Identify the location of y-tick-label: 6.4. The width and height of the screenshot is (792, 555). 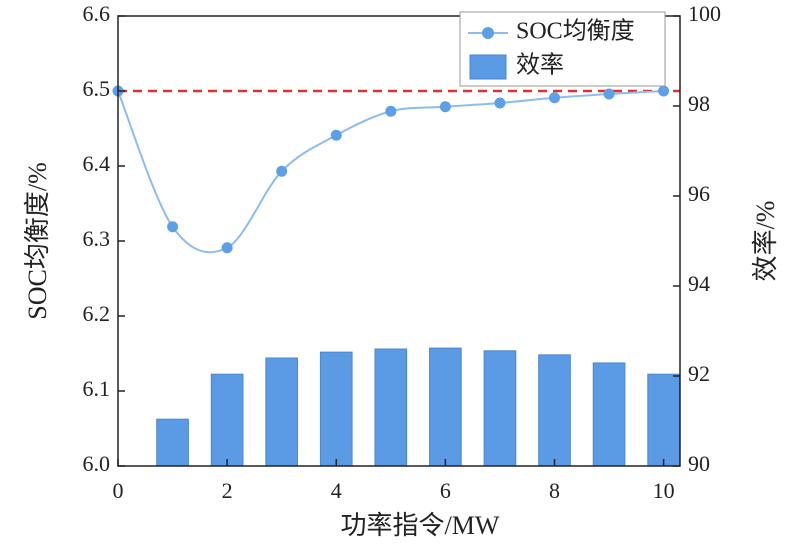
(97, 163).